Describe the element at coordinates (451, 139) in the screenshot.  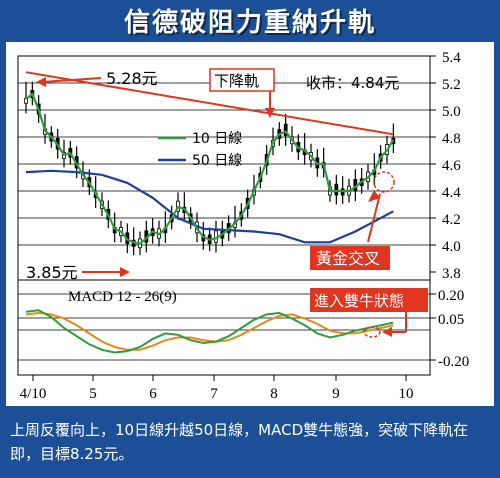
I see `price-tick-label: 4.8` at that location.